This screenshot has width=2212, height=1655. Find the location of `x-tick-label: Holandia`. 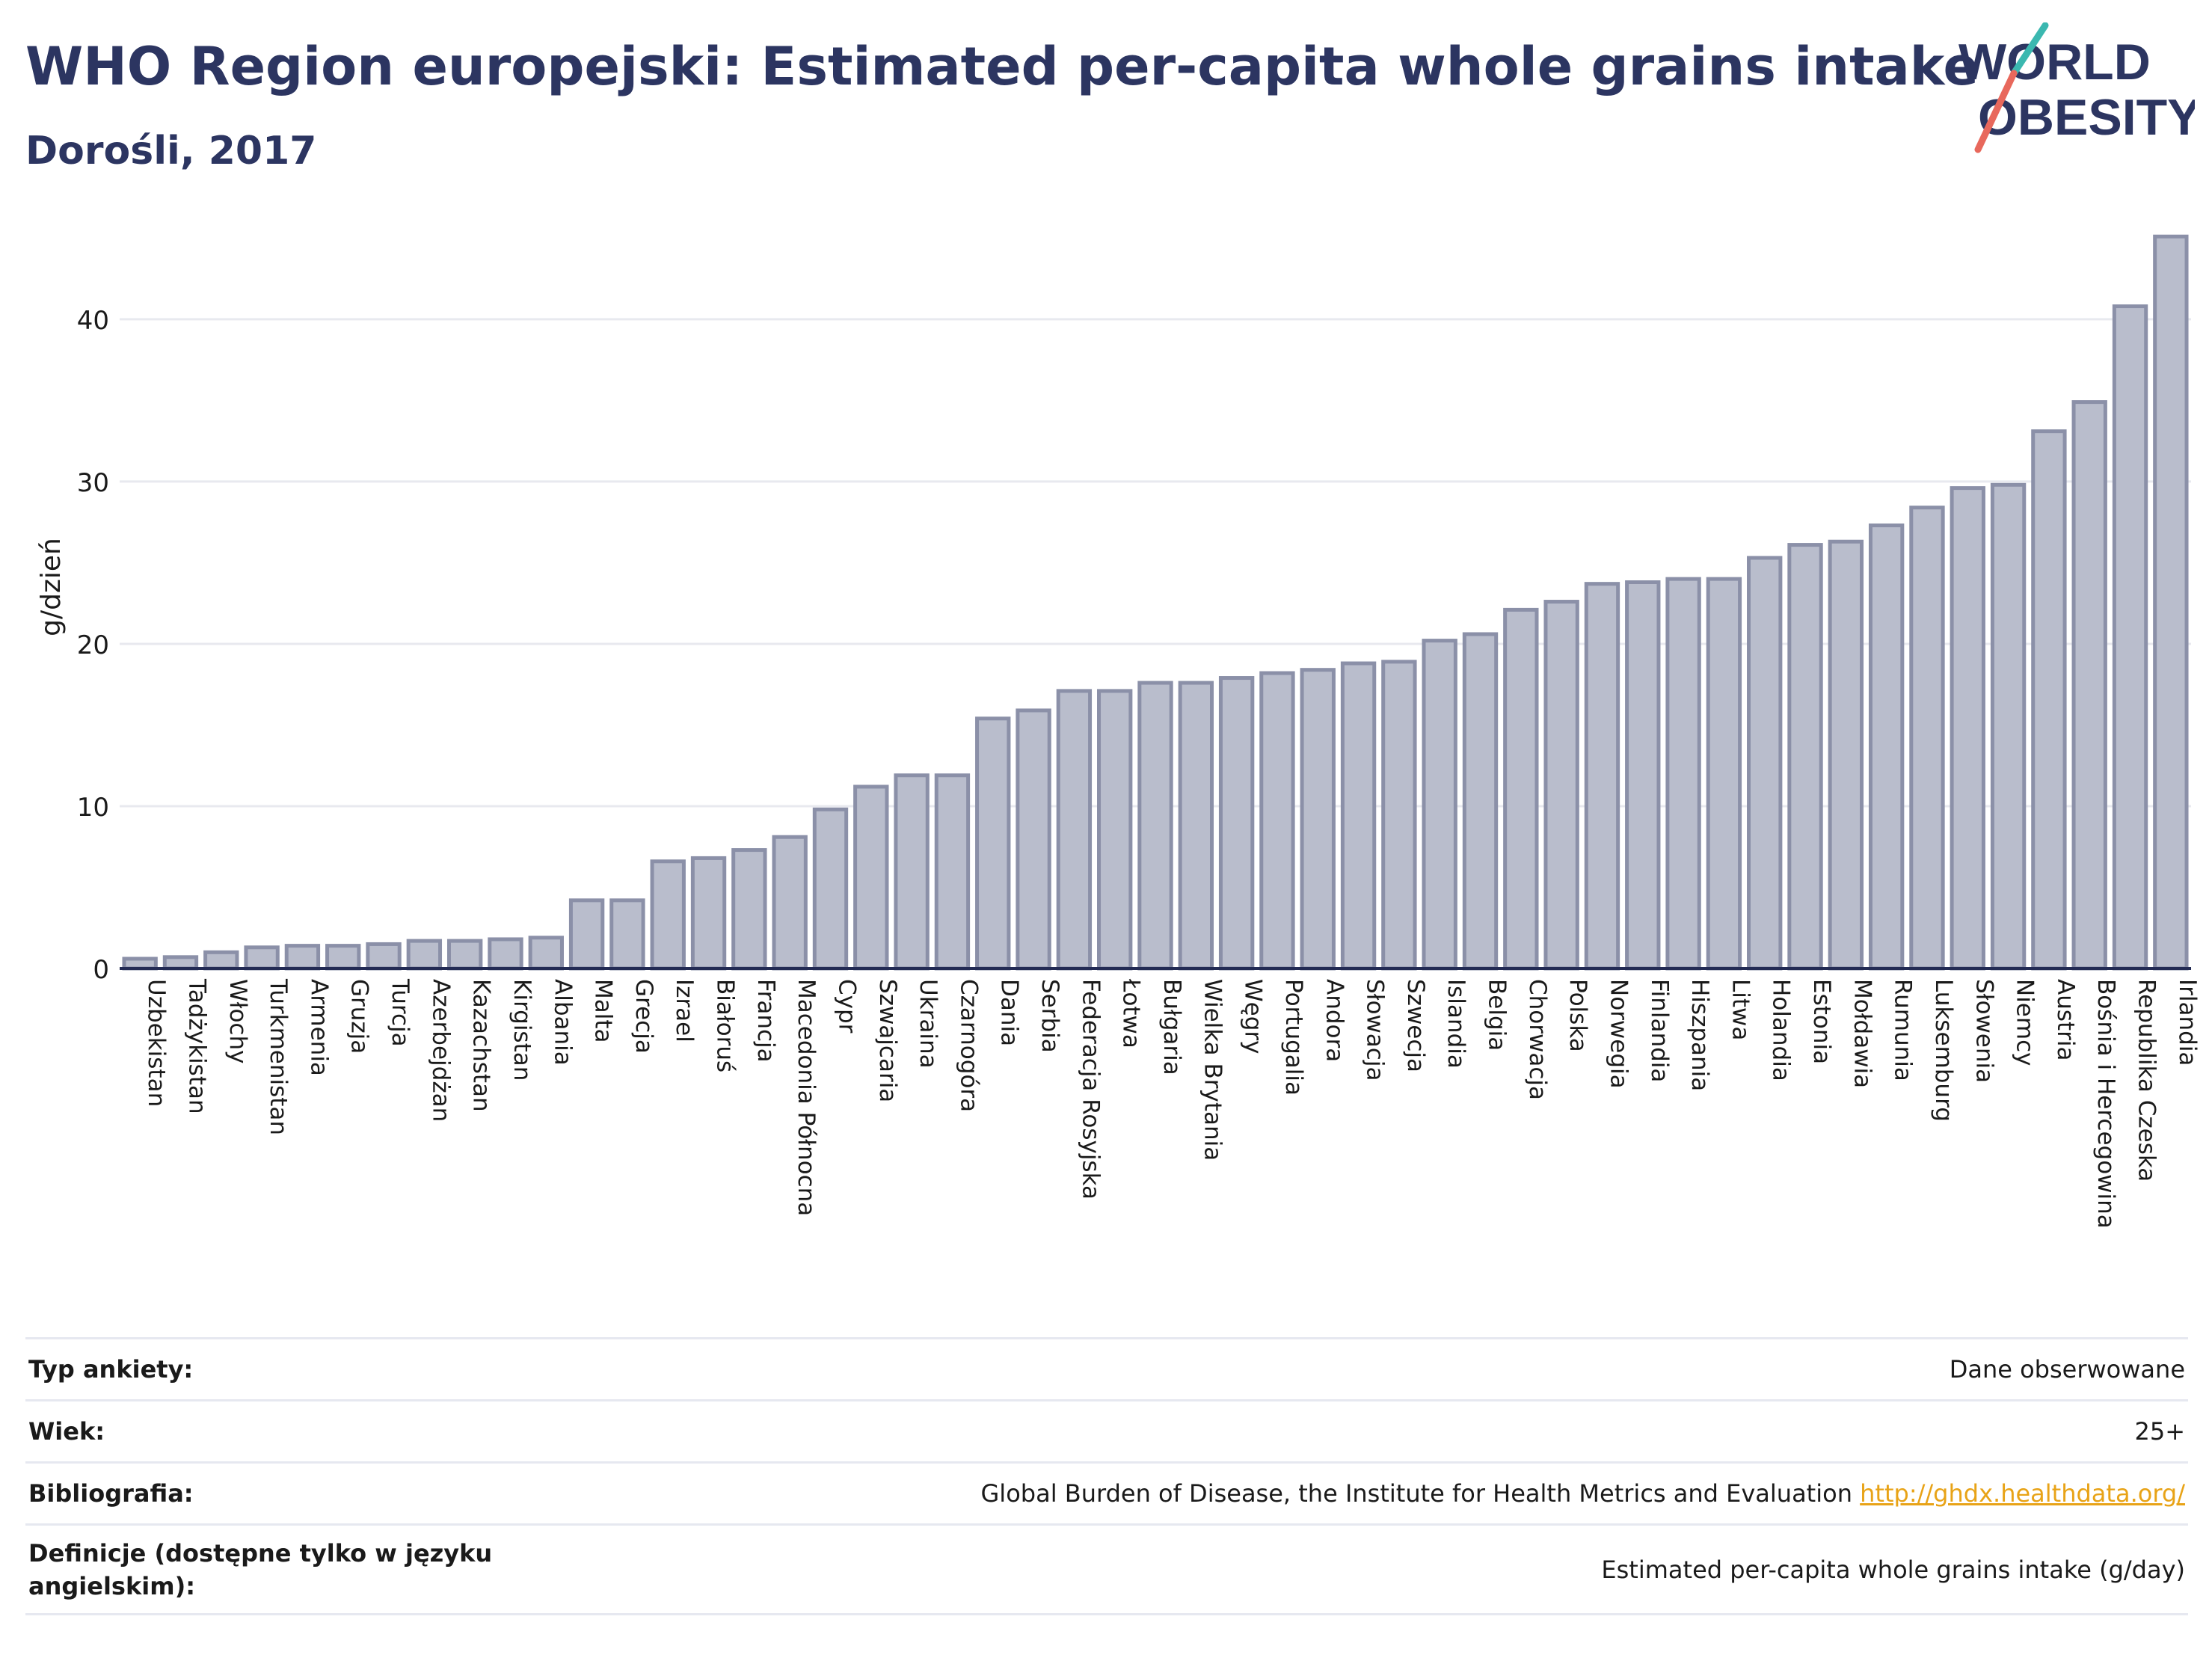

x-tick-label: Holandia is located at coordinates (1781, 1030).